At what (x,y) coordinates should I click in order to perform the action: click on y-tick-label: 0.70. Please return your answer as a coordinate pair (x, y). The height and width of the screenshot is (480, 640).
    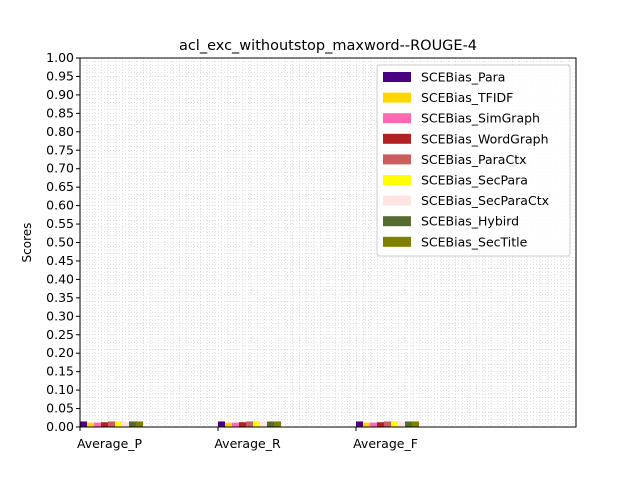
    Looking at the image, I should click on (60, 168).